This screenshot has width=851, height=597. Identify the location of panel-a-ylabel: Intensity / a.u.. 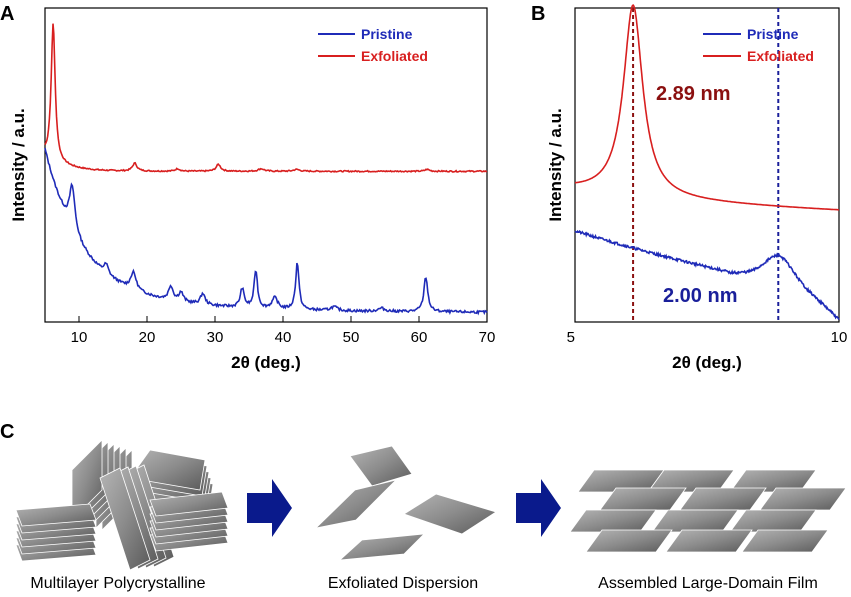
(18, 164).